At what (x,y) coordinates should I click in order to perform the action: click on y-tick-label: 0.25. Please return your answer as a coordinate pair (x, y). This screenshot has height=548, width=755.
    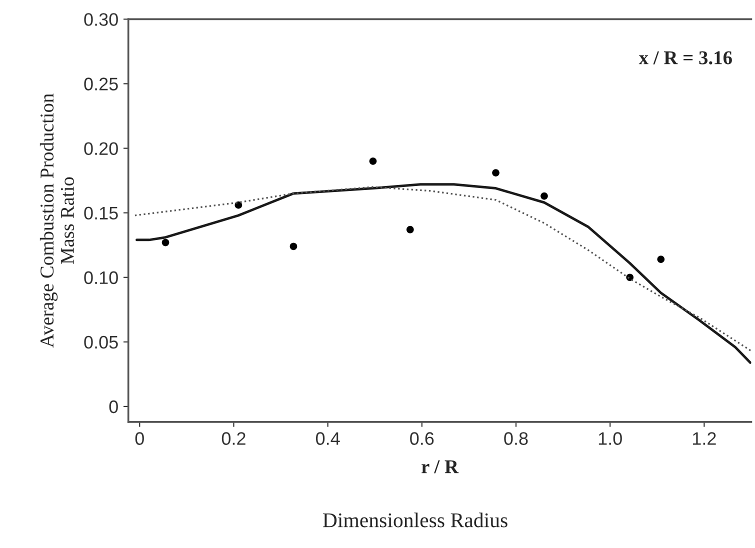
    Looking at the image, I should click on (101, 84).